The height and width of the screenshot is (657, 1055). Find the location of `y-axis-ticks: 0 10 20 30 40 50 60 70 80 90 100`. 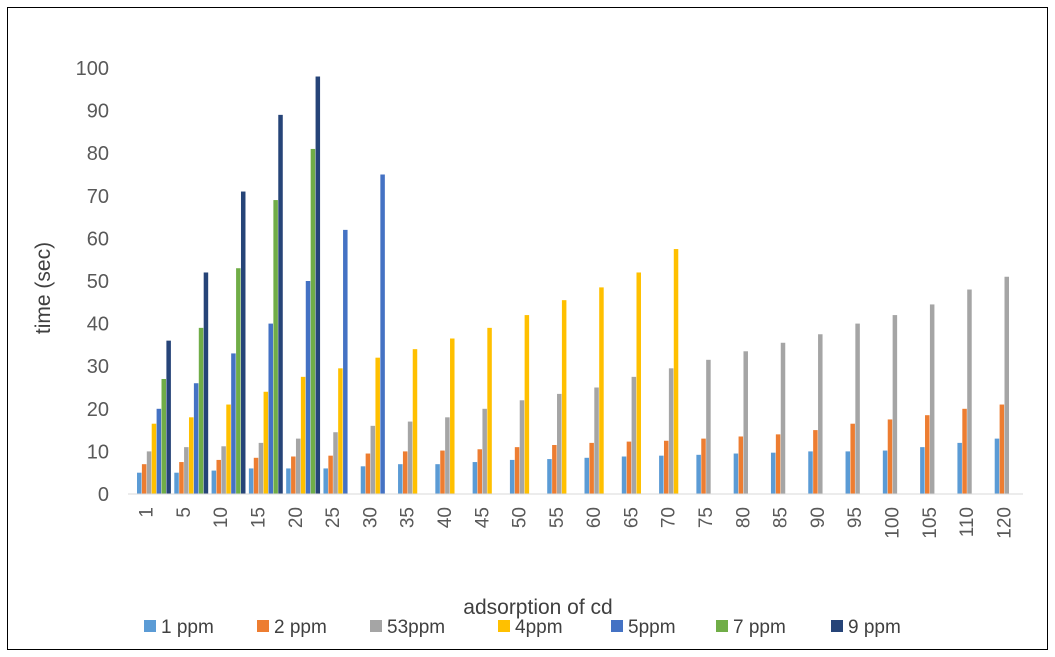

y-axis-ticks: 0 10 20 30 40 50 60 70 80 90 100 is located at coordinates (92, 282).